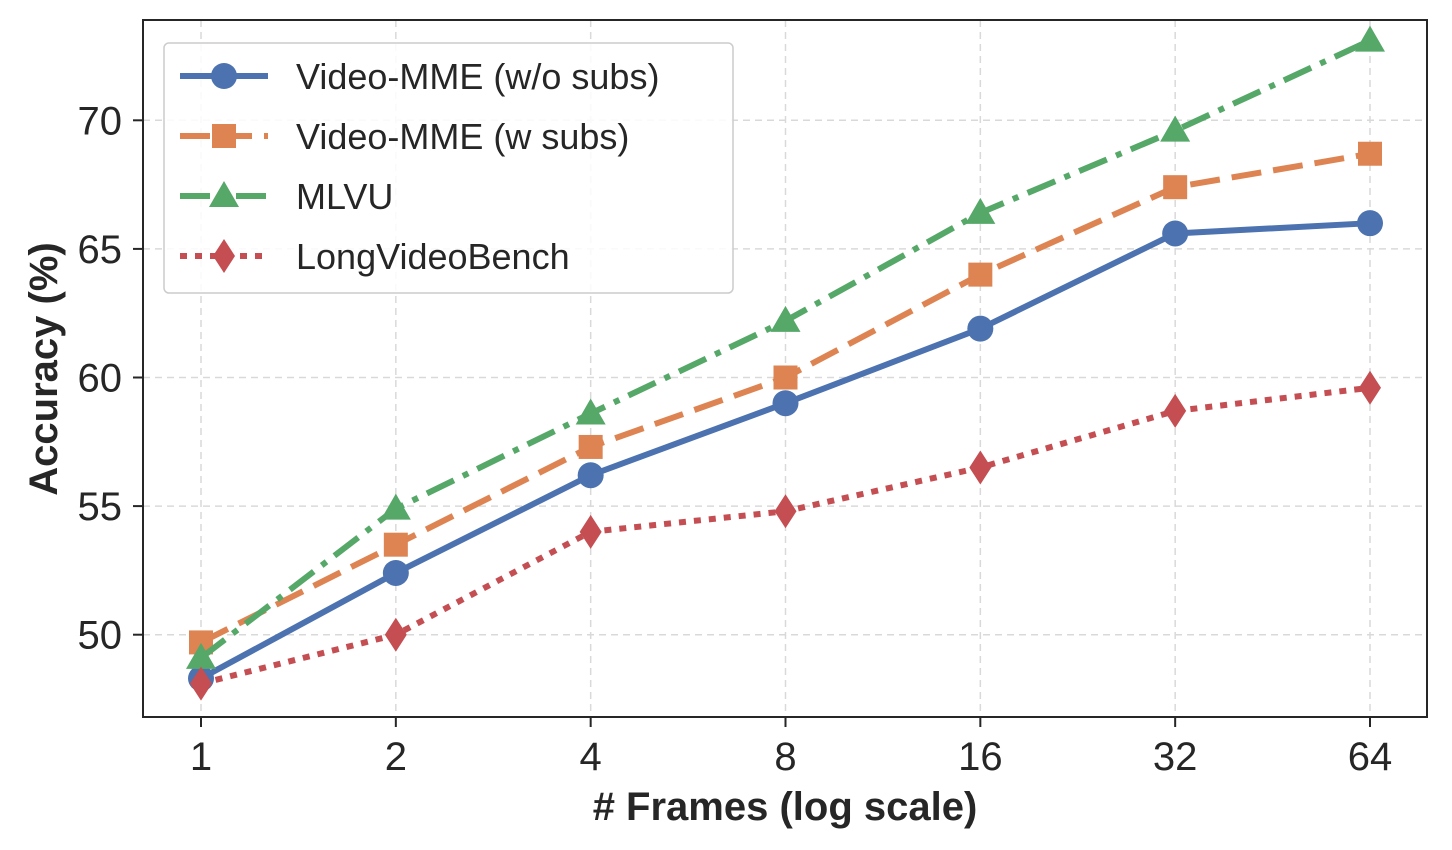 The image size is (1452, 850). I want to click on x-tick-label: 2, so click(396, 757).